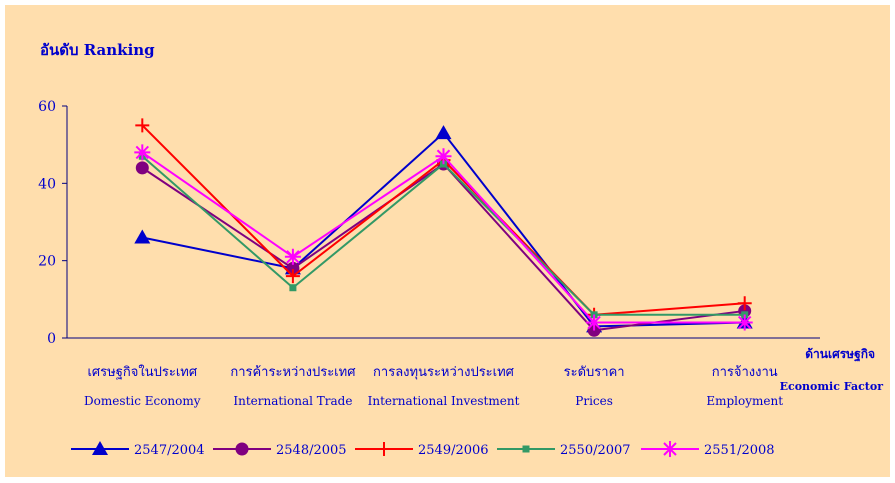  Describe the element at coordinates (840, 354) in the screenshot. I see `x-axis-title-th: ด้านเศรษฐกิจ` at that location.